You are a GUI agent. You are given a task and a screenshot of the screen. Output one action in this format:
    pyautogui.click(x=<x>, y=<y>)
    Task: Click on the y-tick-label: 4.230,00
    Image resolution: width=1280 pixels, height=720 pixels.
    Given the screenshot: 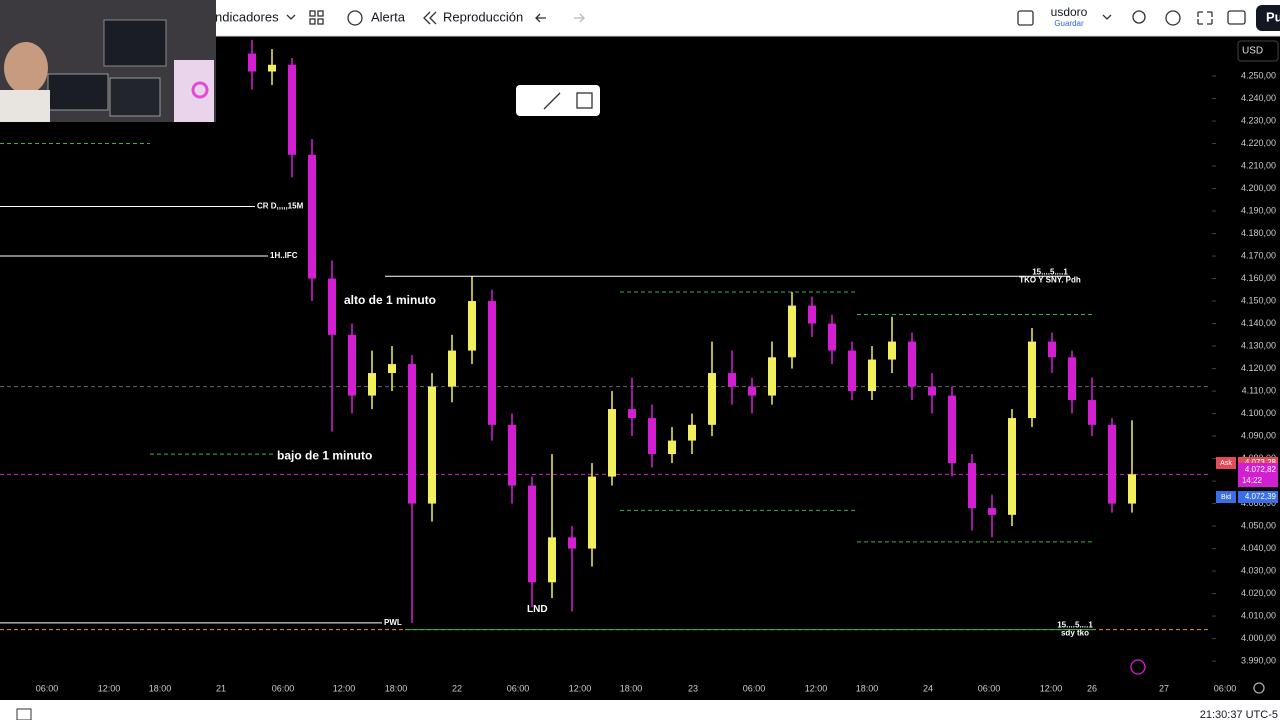 What is the action you would take?
    pyautogui.click(x=1258, y=120)
    